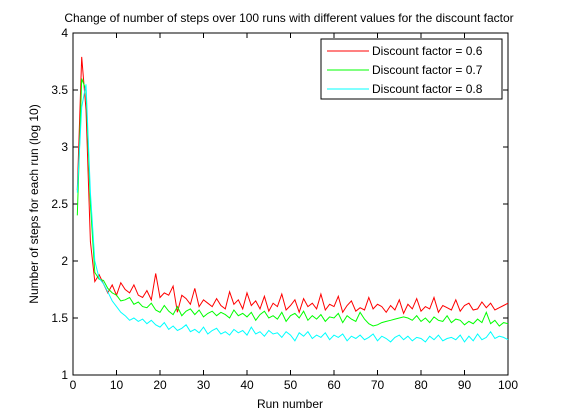 The image size is (561, 420). Describe the element at coordinates (421, 385) in the screenshot. I see `x-tick-label: 80` at that location.